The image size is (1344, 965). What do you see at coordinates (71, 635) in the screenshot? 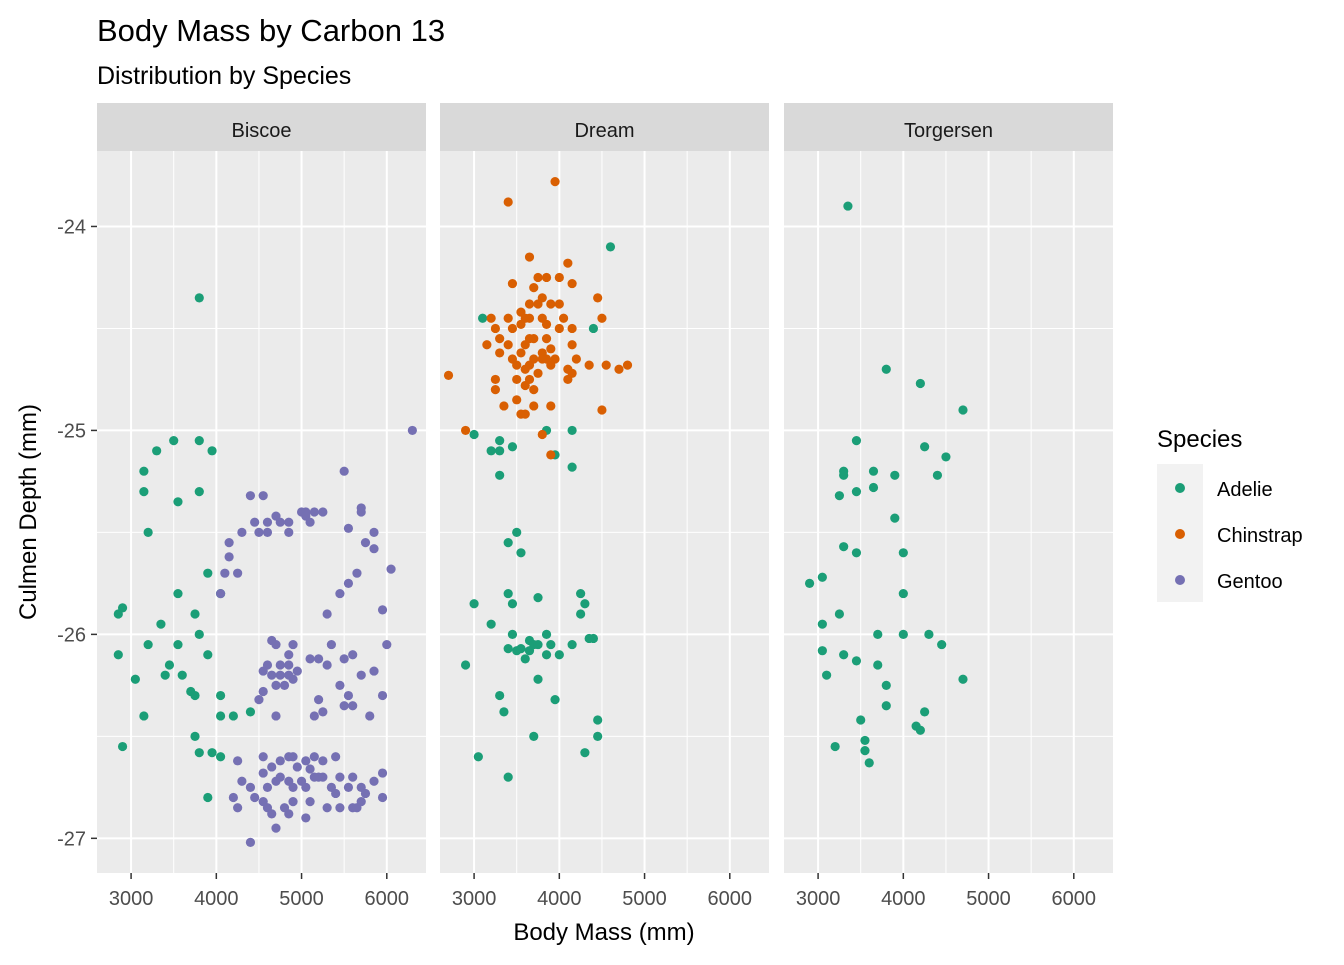
I see `y-tick-label: -26` at bounding box center [71, 635].